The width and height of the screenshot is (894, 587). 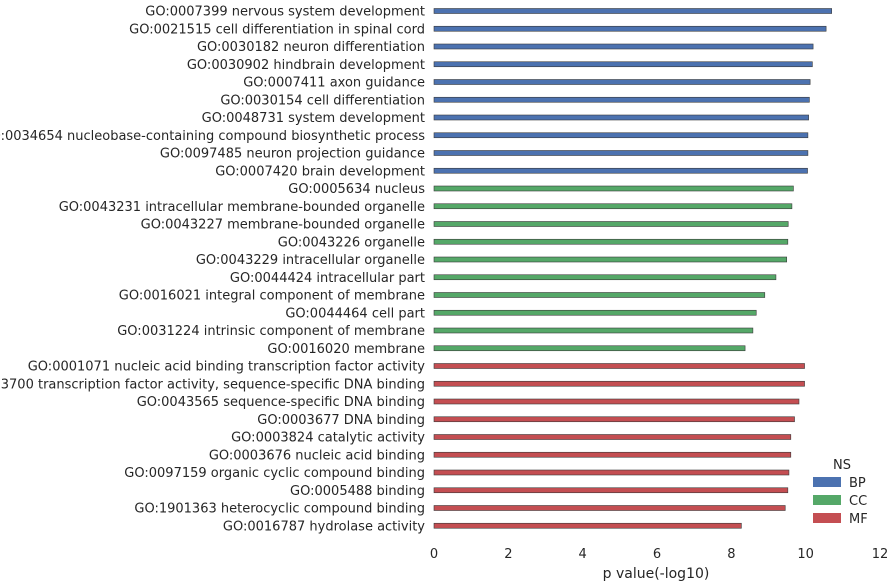 What do you see at coordinates (731, 554) in the screenshot?
I see `x-tick-label: 8` at bounding box center [731, 554].